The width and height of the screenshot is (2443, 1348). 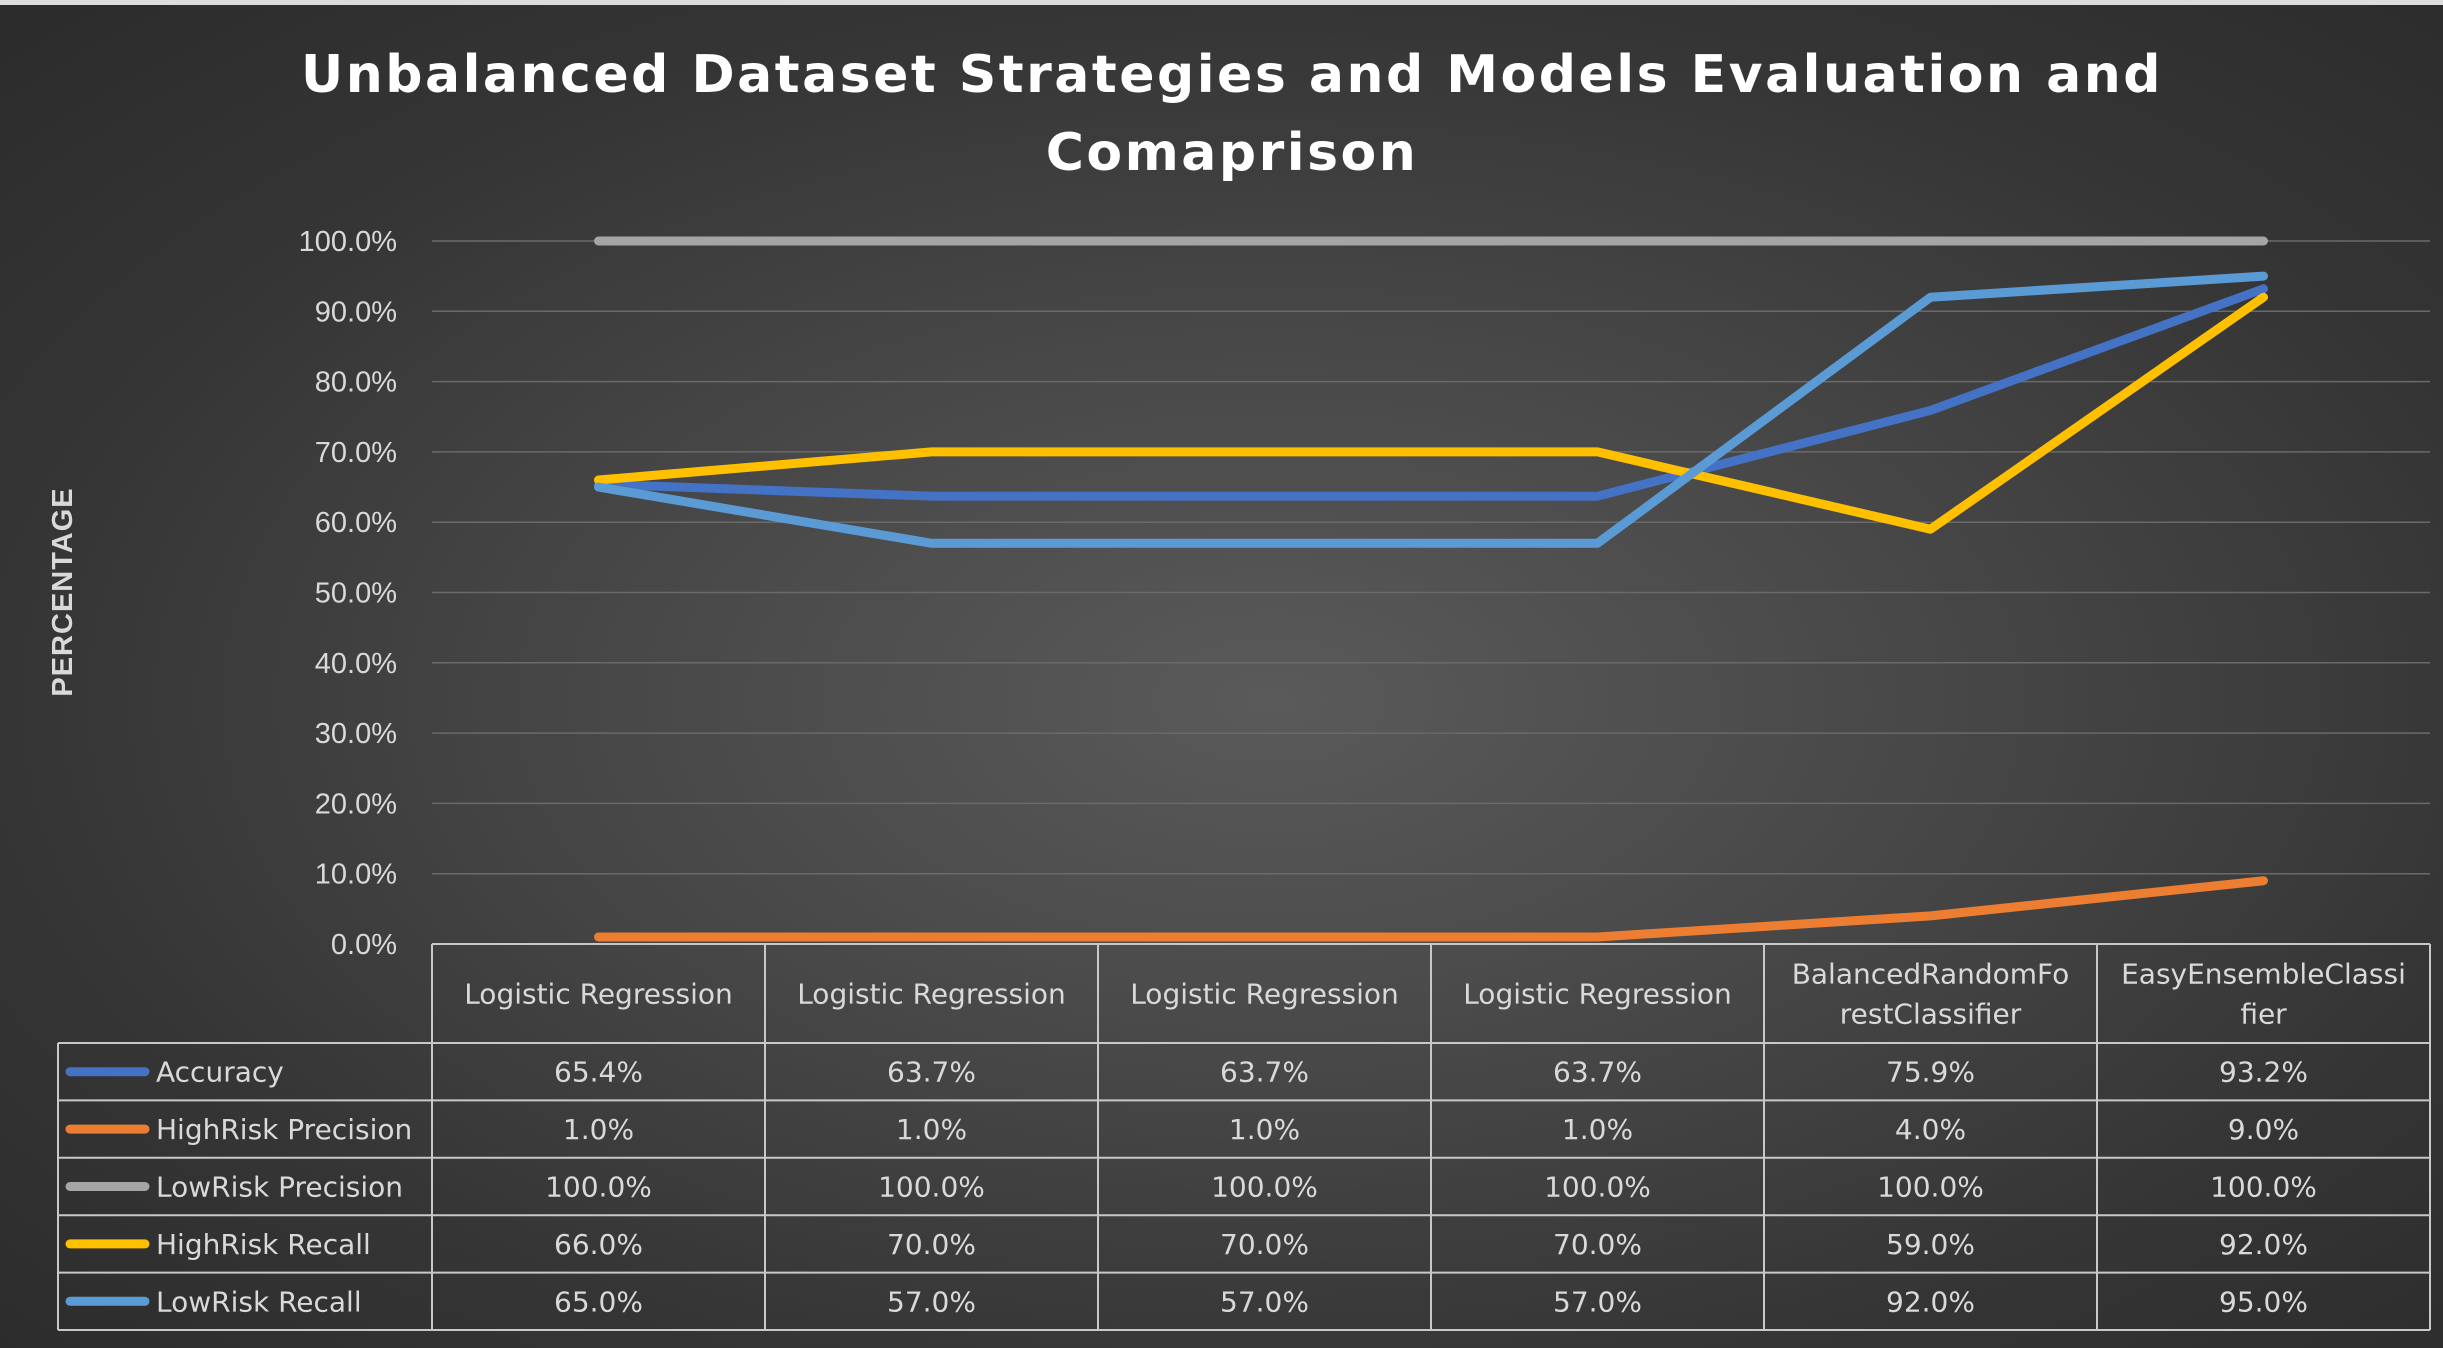 I want to click on y-tick-label: 10.0%, so click(x=356, y=875).